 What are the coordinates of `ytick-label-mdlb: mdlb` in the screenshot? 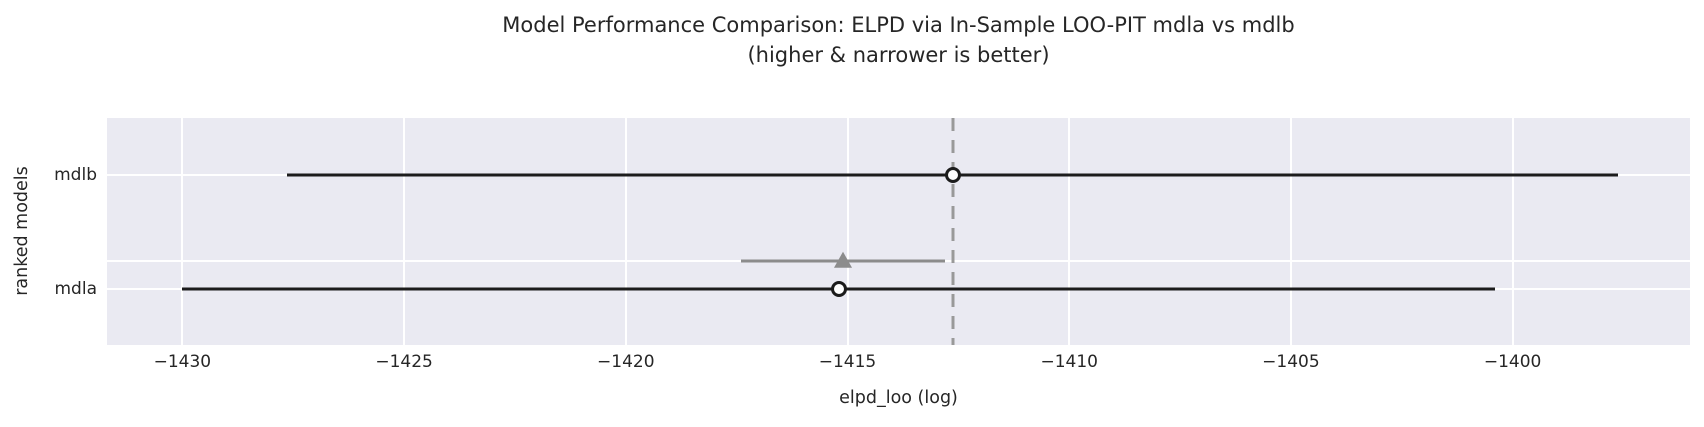 It's located at (75, 174).